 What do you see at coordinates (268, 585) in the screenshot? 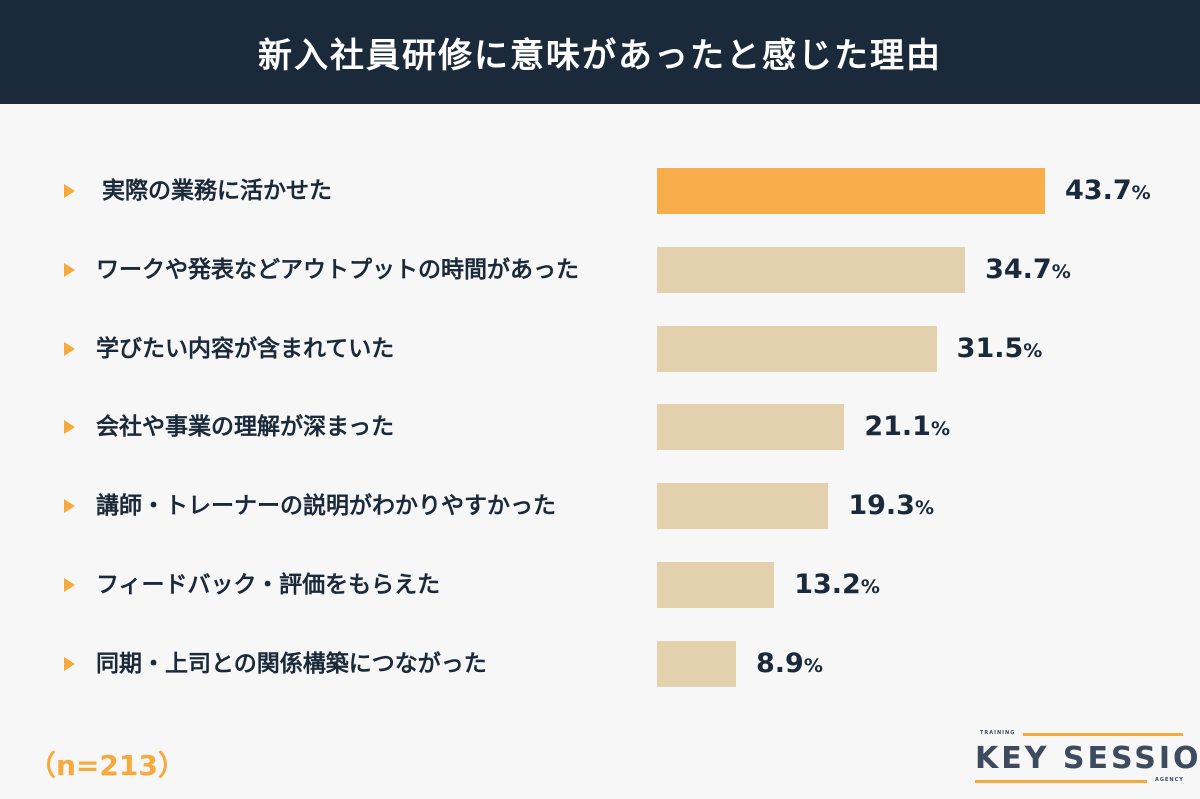
I see `category-label: フィードバック・評価をもらえた` at bounding box center [268, 585].